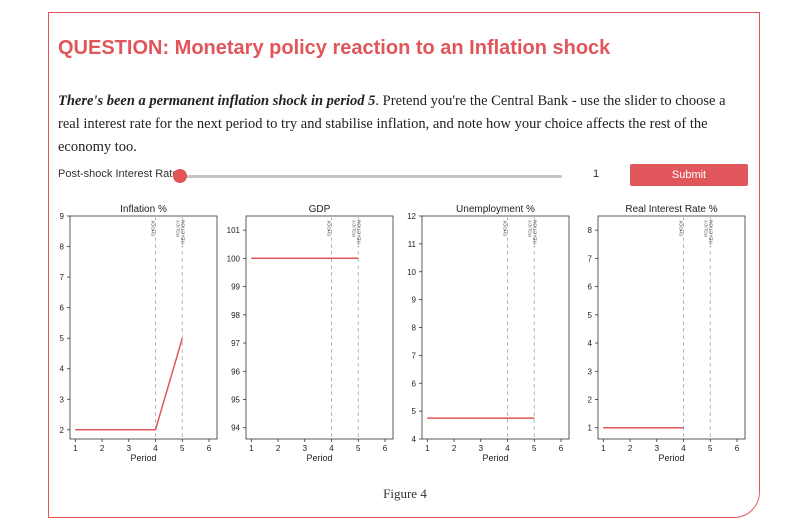 The image size is (810, 530). I want to click on slider-label: Post-shock Interest Rate, so click(118, 174).